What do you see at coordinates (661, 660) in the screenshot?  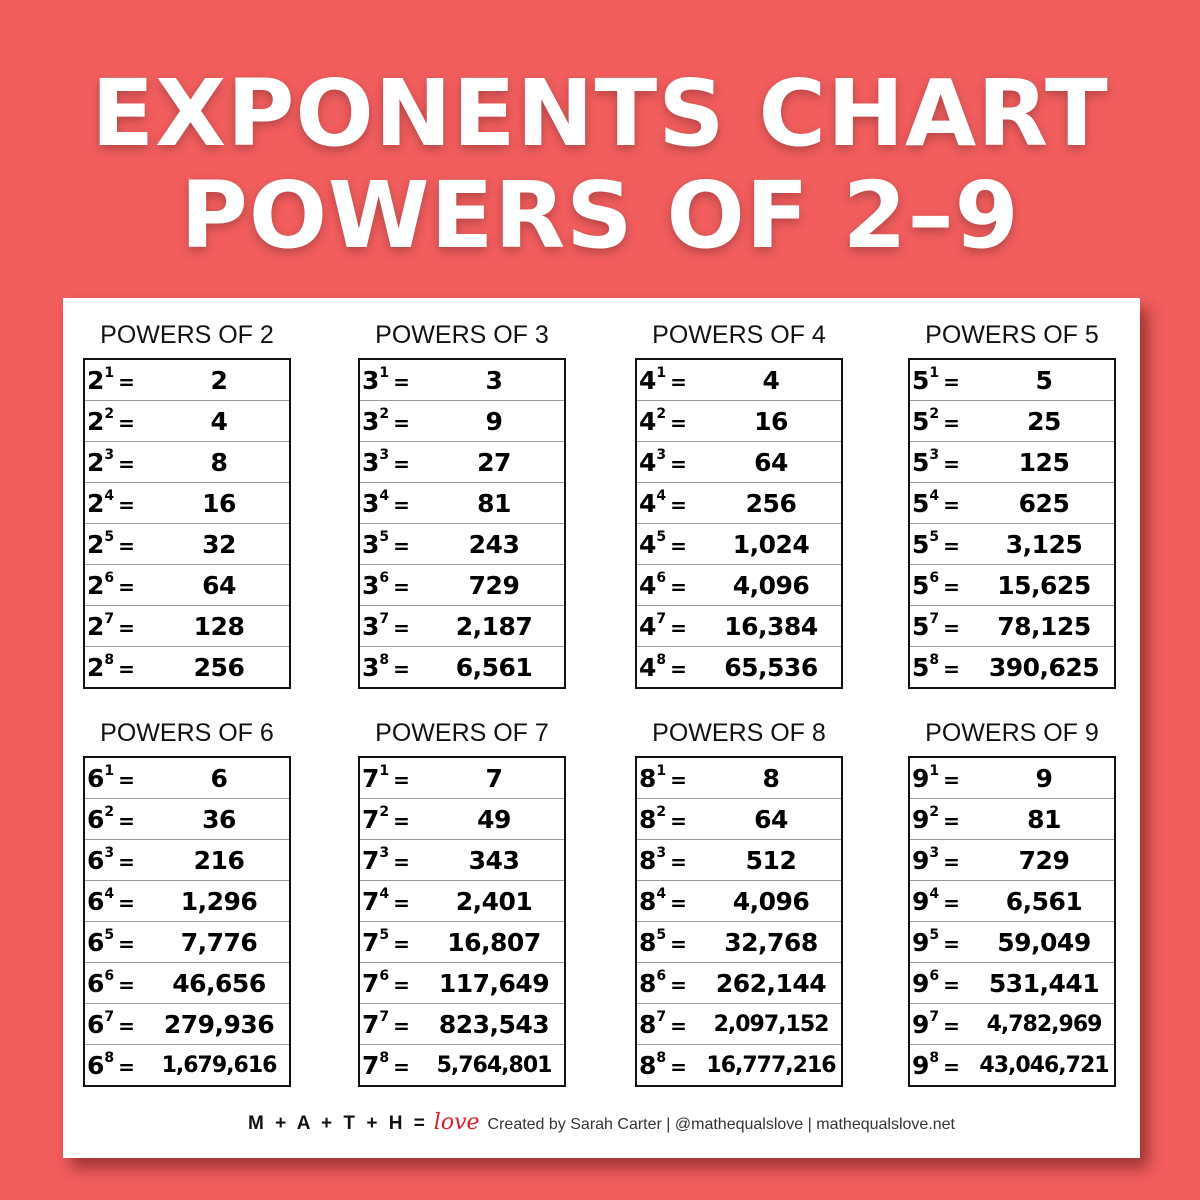 I see `exponent: 8` at bounding box center [661, 660].